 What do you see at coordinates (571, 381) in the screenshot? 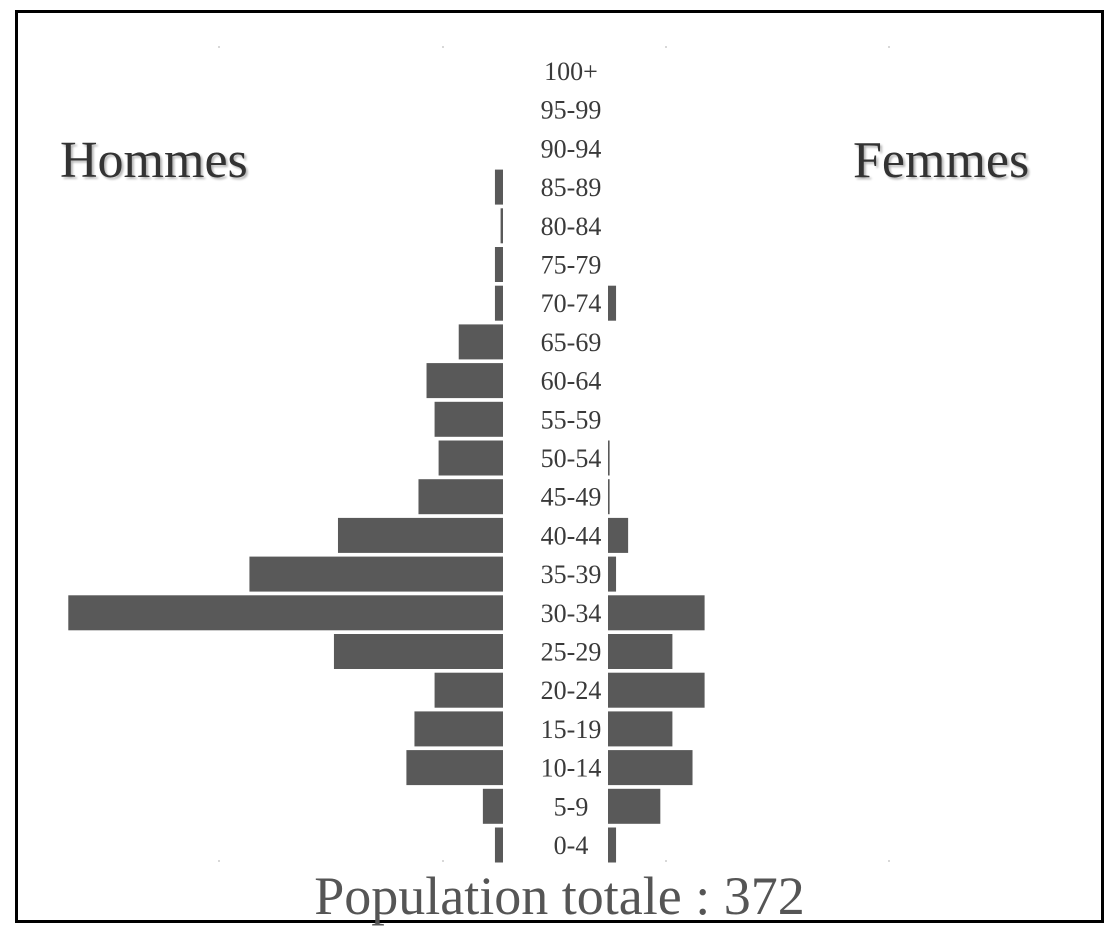
I see `age-group-label: 60-64` at bounding box center [571, 381].